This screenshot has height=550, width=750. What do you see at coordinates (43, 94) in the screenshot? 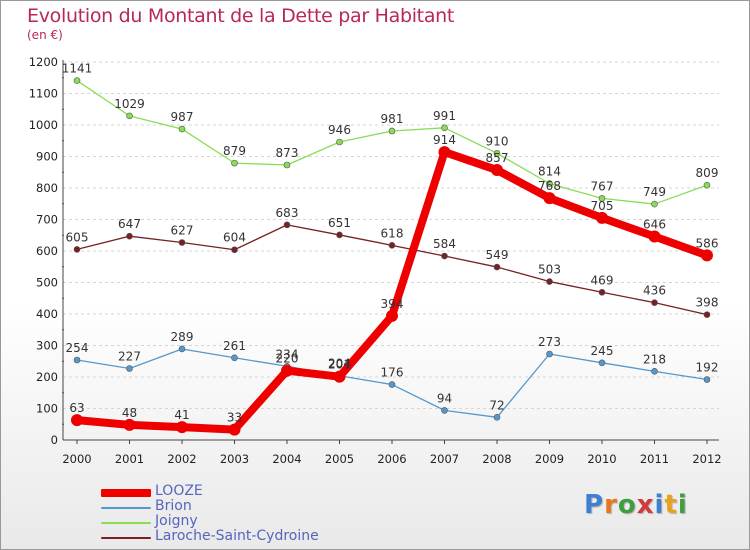
I see `y-tick-label: 1100` at bounding box center [43, 94].